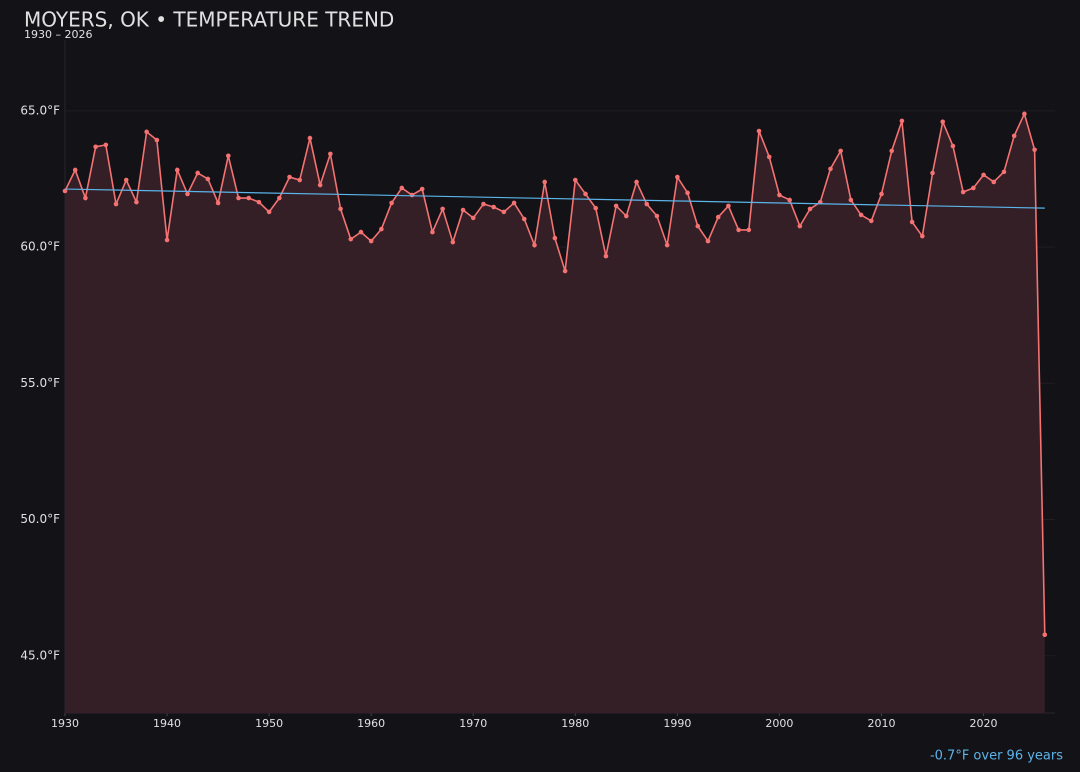 The image size is (1080, 772). What do you see at coordinates (269, 723) in the screenshot?
I see `x-tick-label: 1950` at bounding box center [269, 723].